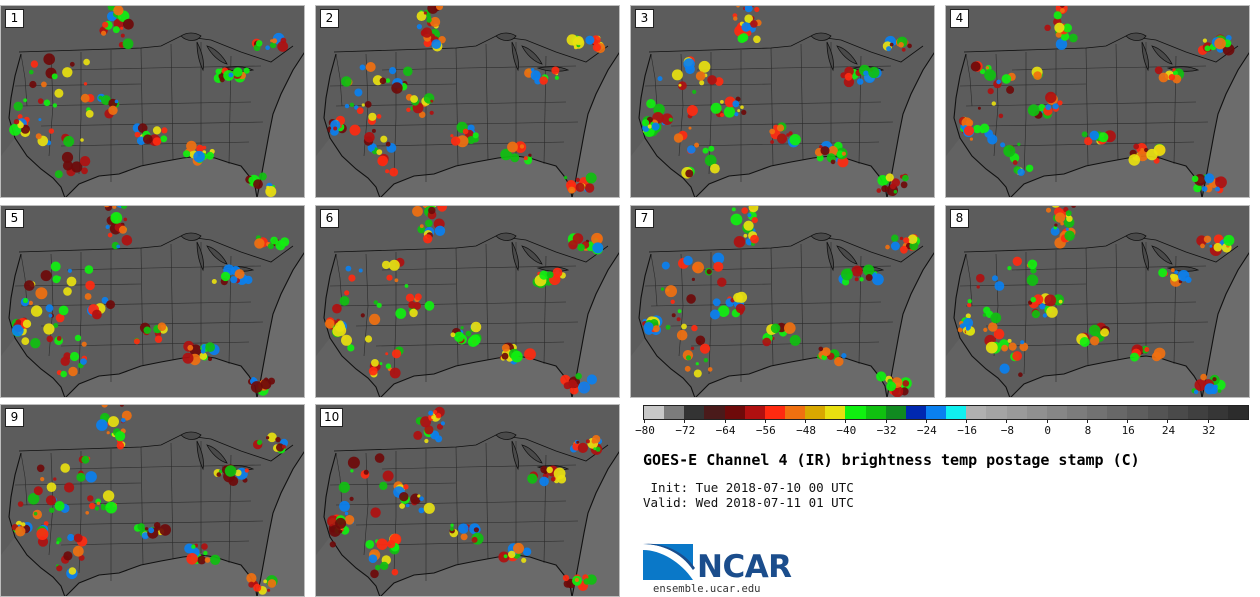  Describe the element at coordinates (14, 218) in the screenshot. I see `panel-number: 5` at that location.